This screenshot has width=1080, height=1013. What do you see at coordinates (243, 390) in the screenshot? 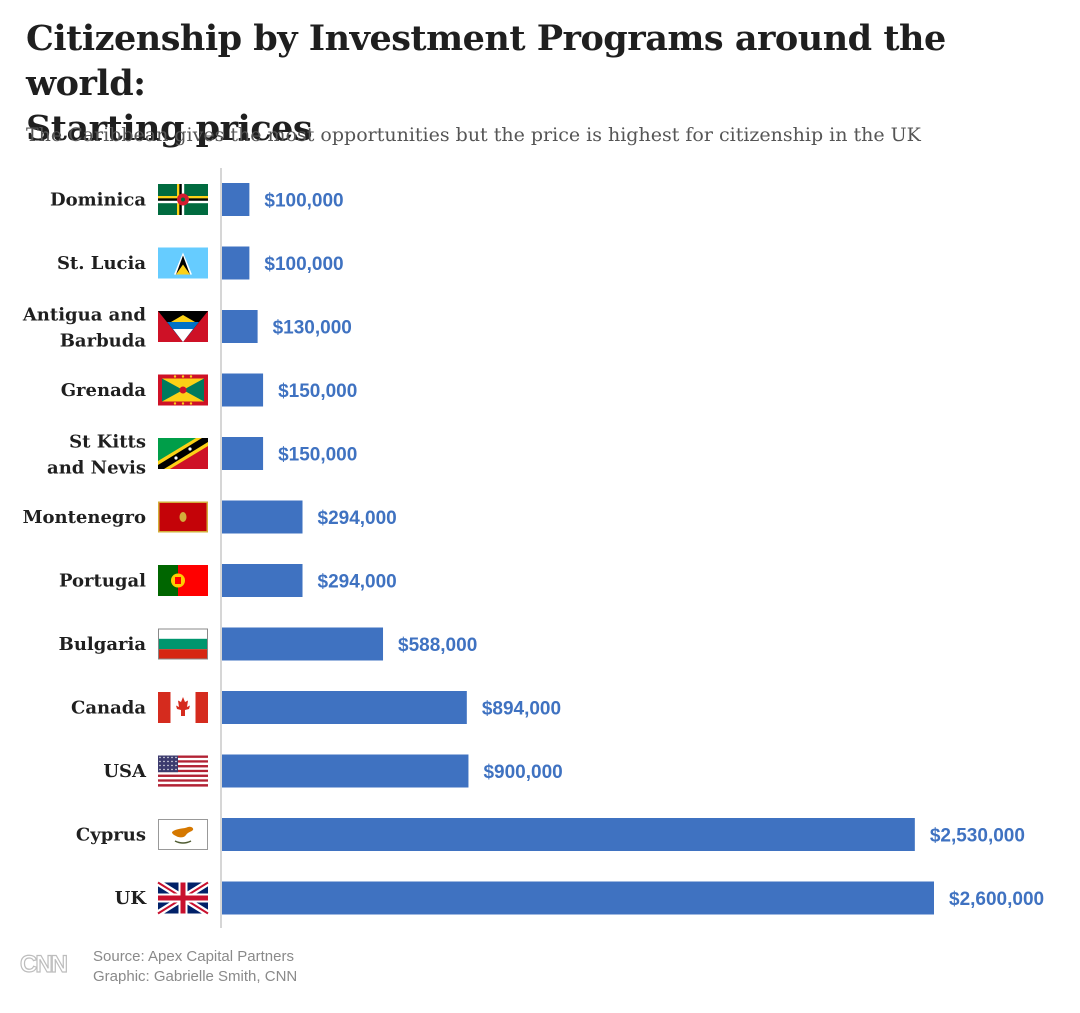
I see `bar-grenada` at bounding box center [243, 390].